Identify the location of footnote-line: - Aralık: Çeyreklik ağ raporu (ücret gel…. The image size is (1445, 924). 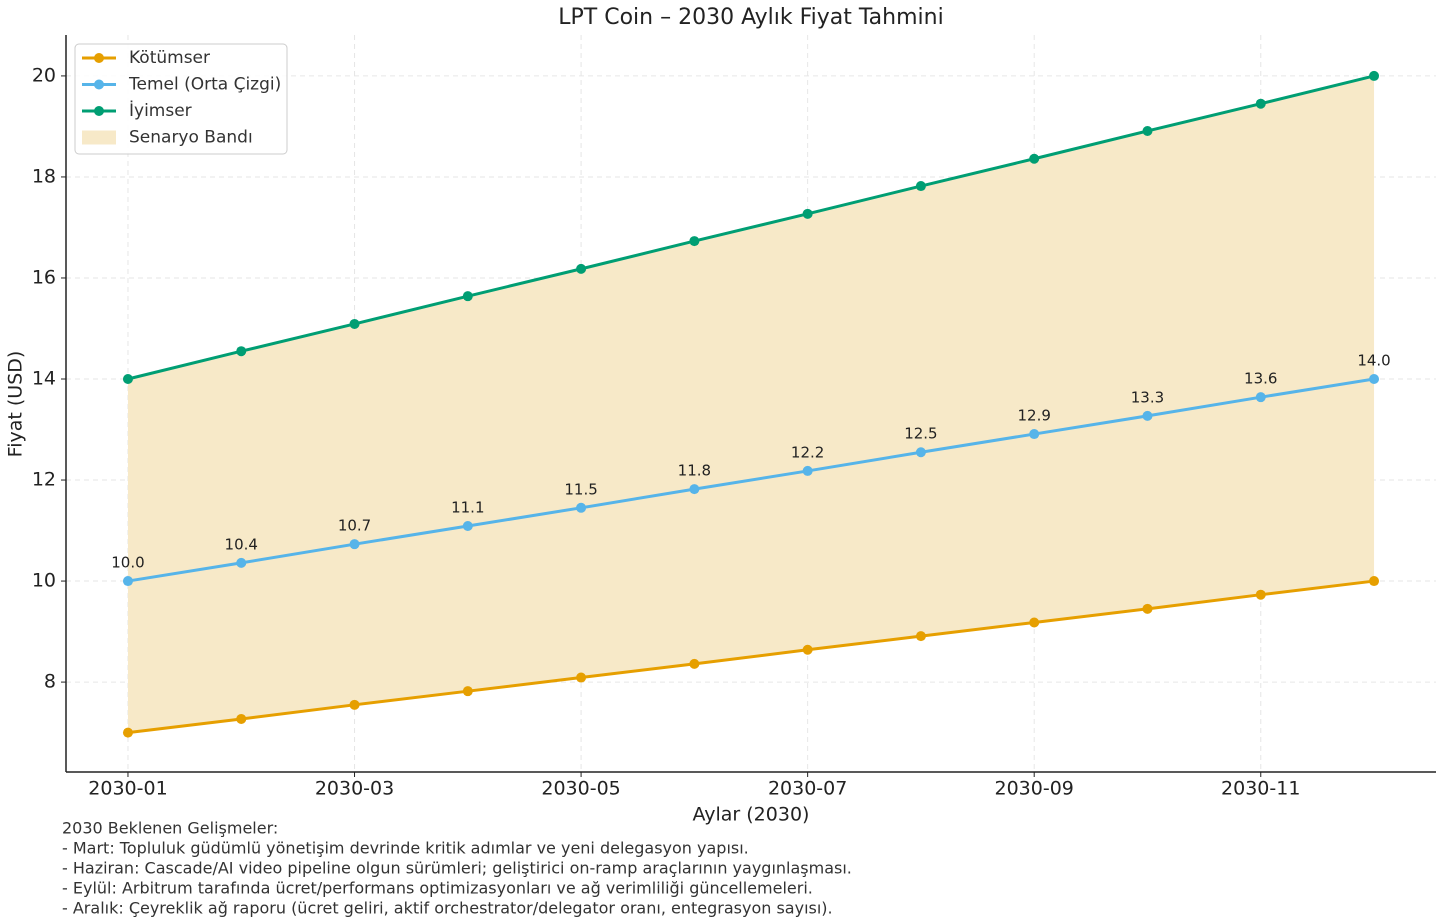
(447, 908).